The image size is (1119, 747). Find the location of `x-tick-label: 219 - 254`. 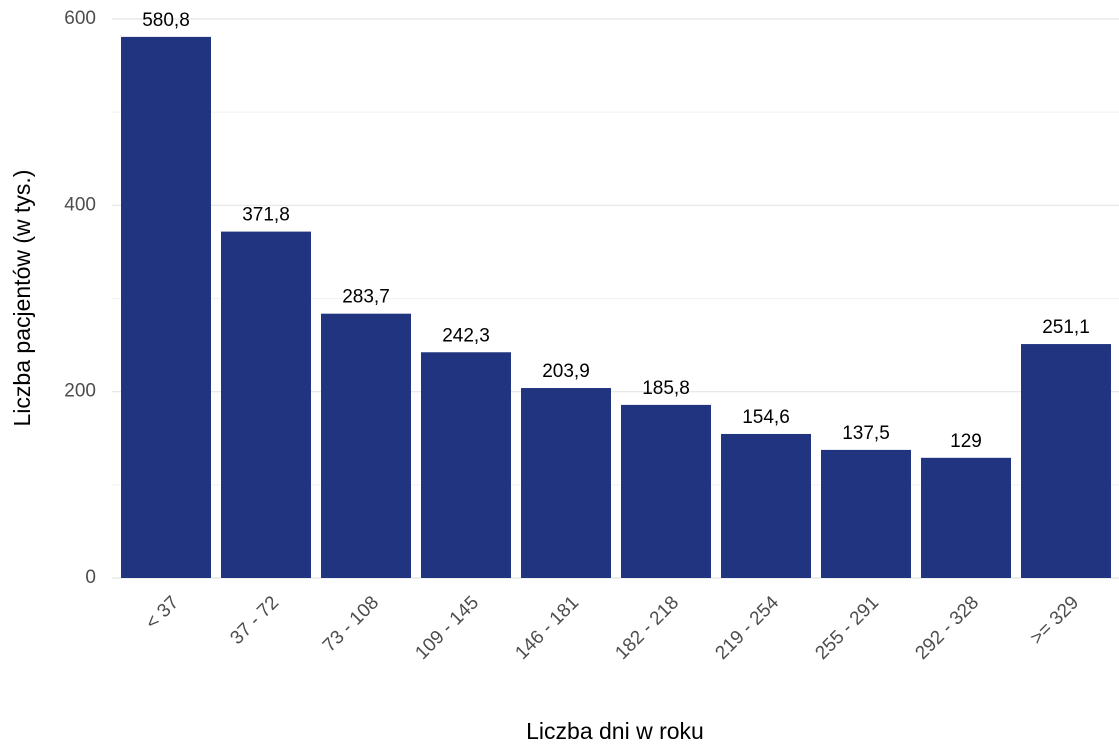

x-tick-label: 219 - 254 is located at coordinates (747, 628).